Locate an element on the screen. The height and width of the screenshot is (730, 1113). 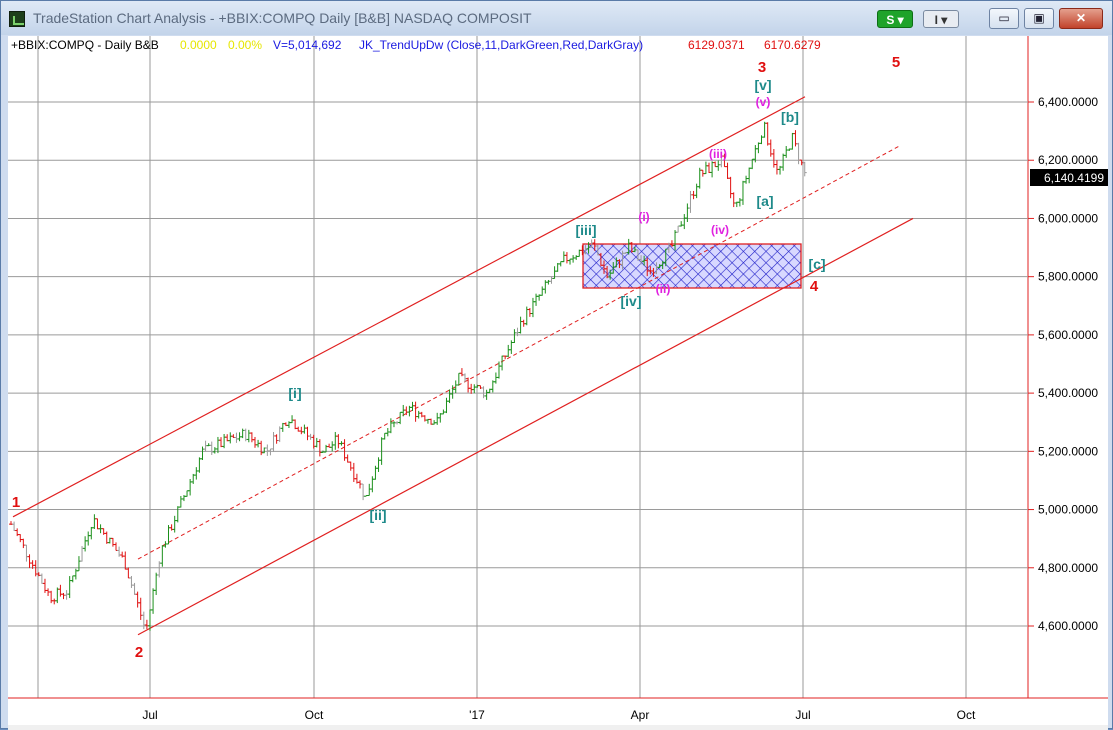
close-button: ✕ is located at coordinates (1081, 18).